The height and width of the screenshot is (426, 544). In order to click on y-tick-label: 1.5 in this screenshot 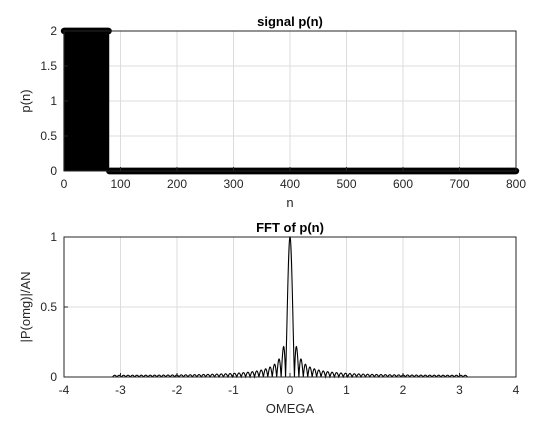, I will do `click(48, 66)`.